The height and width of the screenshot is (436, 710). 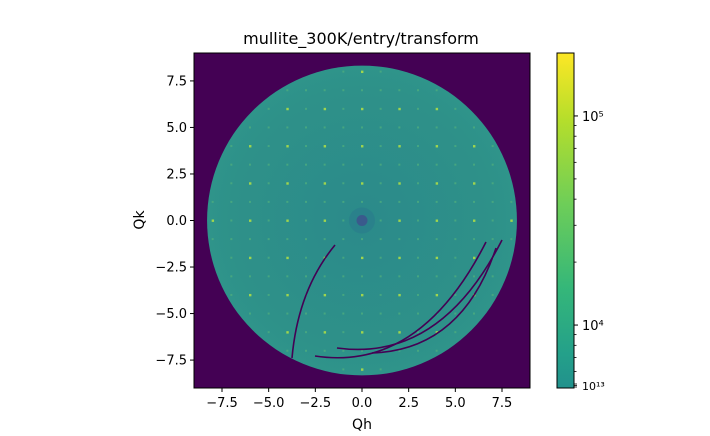 I want to click on central-spot-group, so click(x=362, y=220).